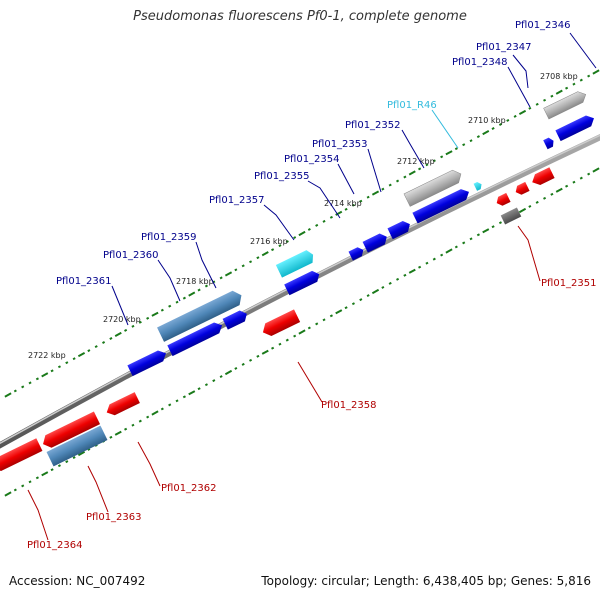 The height and width of the screenshot is (600, 600). What do you see at coordinates (503, 200) in the screenshot?
I see `gene-2351c` at bounding box center [503, 200].